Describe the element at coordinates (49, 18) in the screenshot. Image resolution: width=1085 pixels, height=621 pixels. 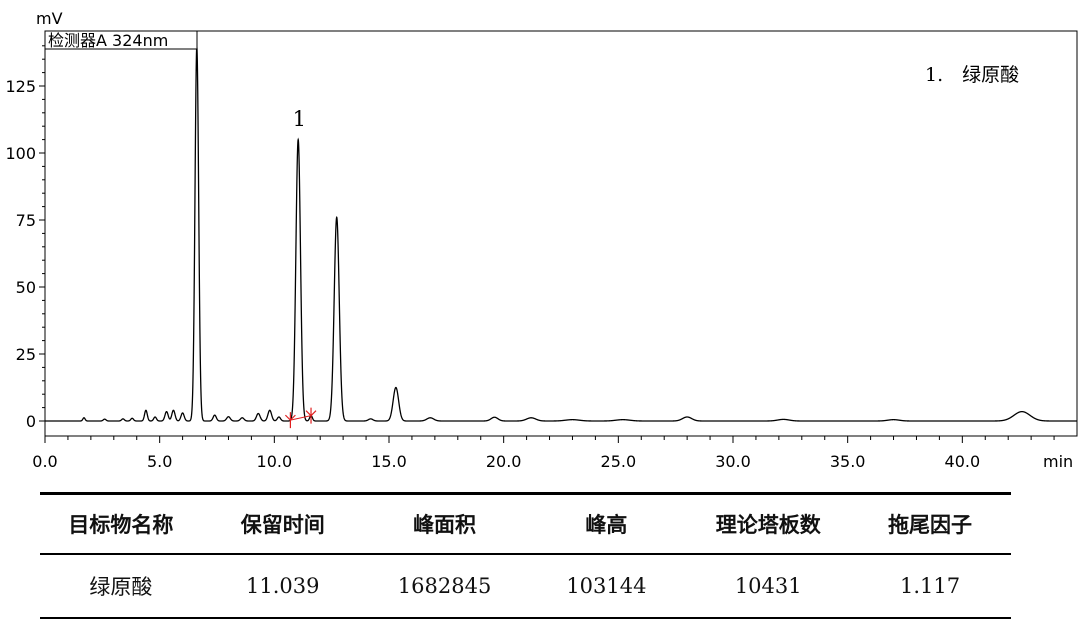
I see `y-axis-unit: mV` at that location.